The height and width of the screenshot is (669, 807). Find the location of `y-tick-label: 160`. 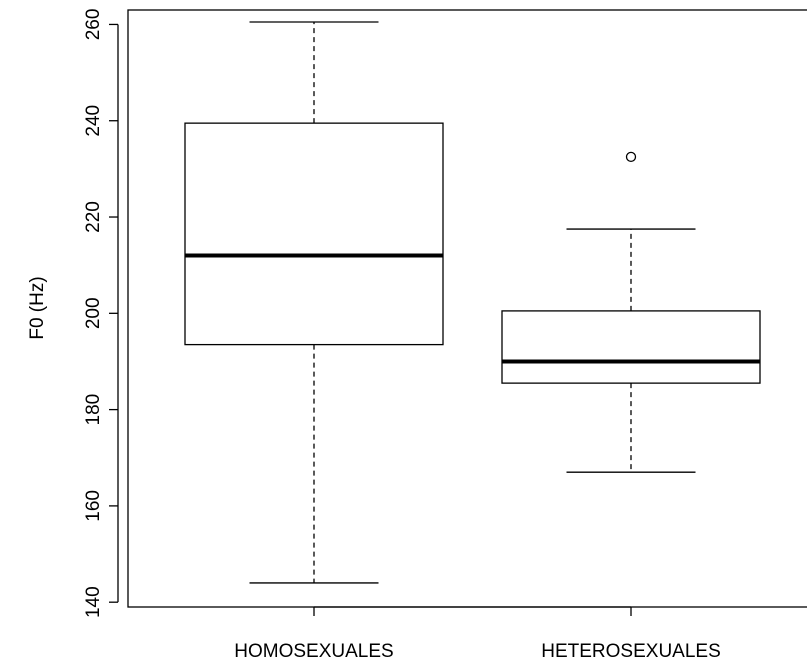

y-tick-label: 160 is located at coordinates (93, 506).